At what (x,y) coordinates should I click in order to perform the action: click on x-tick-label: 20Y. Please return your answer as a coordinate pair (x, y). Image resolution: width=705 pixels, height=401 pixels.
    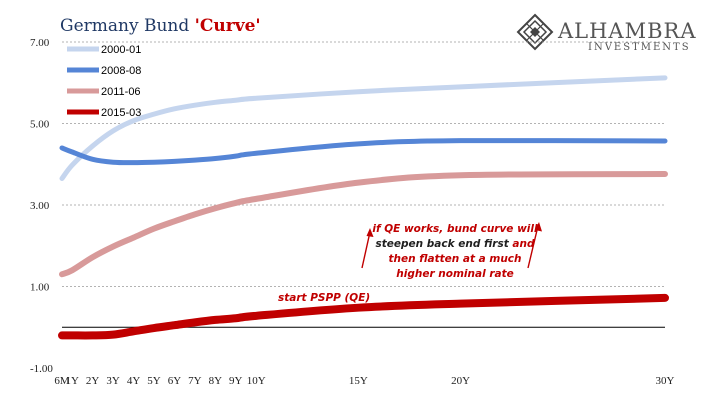
    Looking at the image, I should click on (460, 381).